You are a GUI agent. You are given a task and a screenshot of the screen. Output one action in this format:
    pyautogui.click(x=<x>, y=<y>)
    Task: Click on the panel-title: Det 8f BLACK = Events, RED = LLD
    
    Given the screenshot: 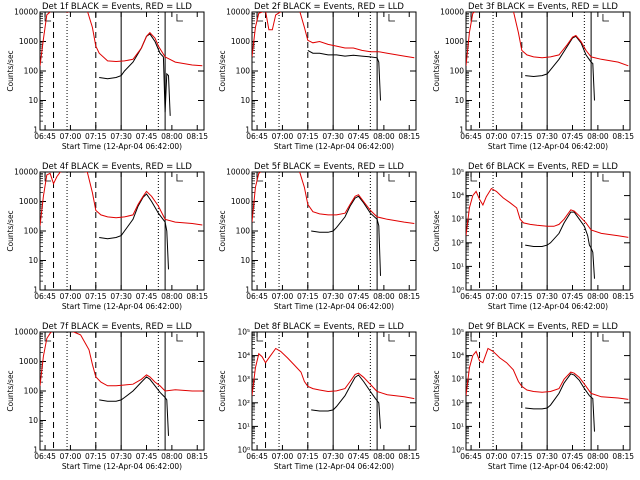 What is the action you would take?
    pyautogui.click(x=329, y=327)
    